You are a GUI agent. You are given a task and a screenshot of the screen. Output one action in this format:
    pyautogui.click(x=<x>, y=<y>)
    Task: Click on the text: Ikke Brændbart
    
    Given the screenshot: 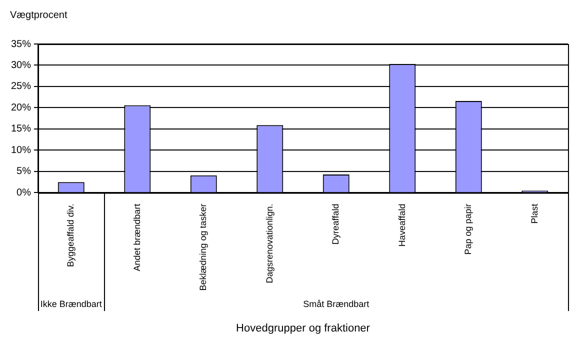 What is the action you would take?
    pyautogui.click(x=71, y=304)
    